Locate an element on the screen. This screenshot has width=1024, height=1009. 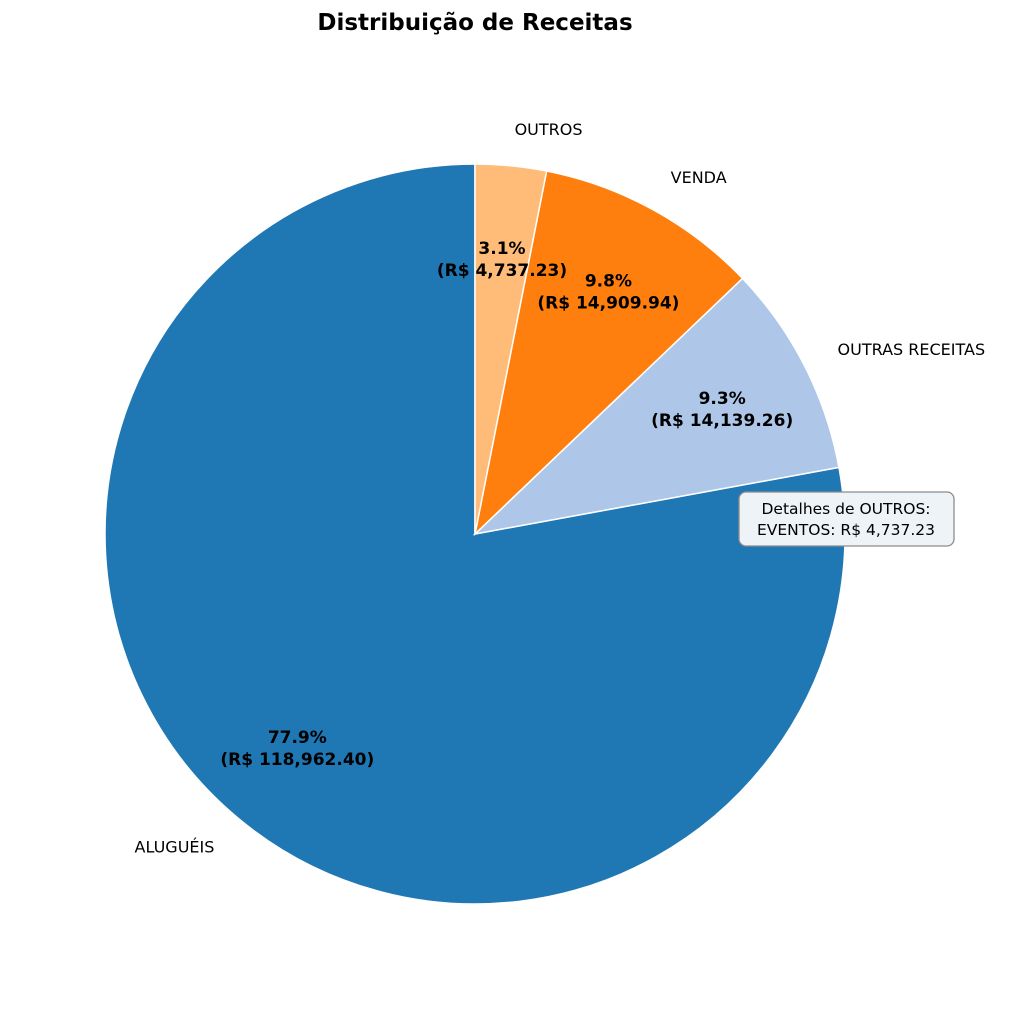
pie-slice-outros is located at coordinates (511, 349).